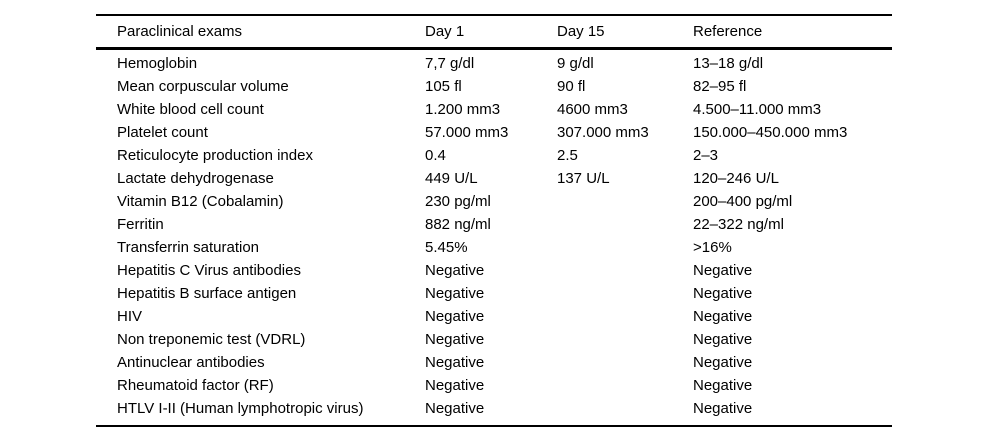  What do you see at coordinates (706, 155) in the screenshot?
I see `reference-value-cell: 2–3` at bounding box center [706, 155].